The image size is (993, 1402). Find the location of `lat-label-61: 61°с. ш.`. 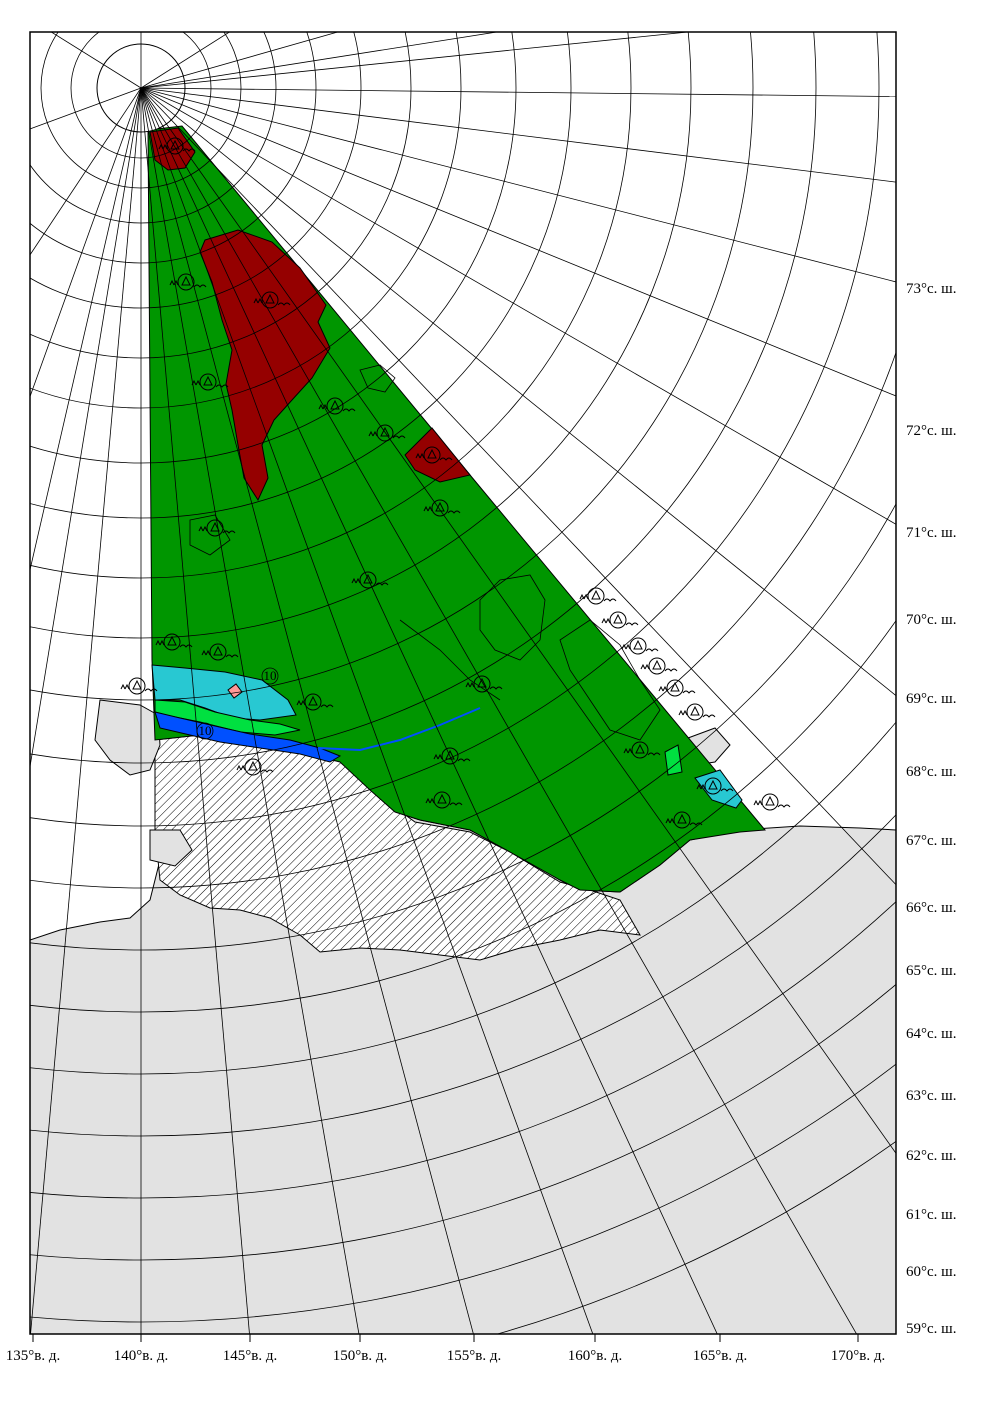

lat-label-61: 61°с. ш. is located at coordinates (931, 1215).